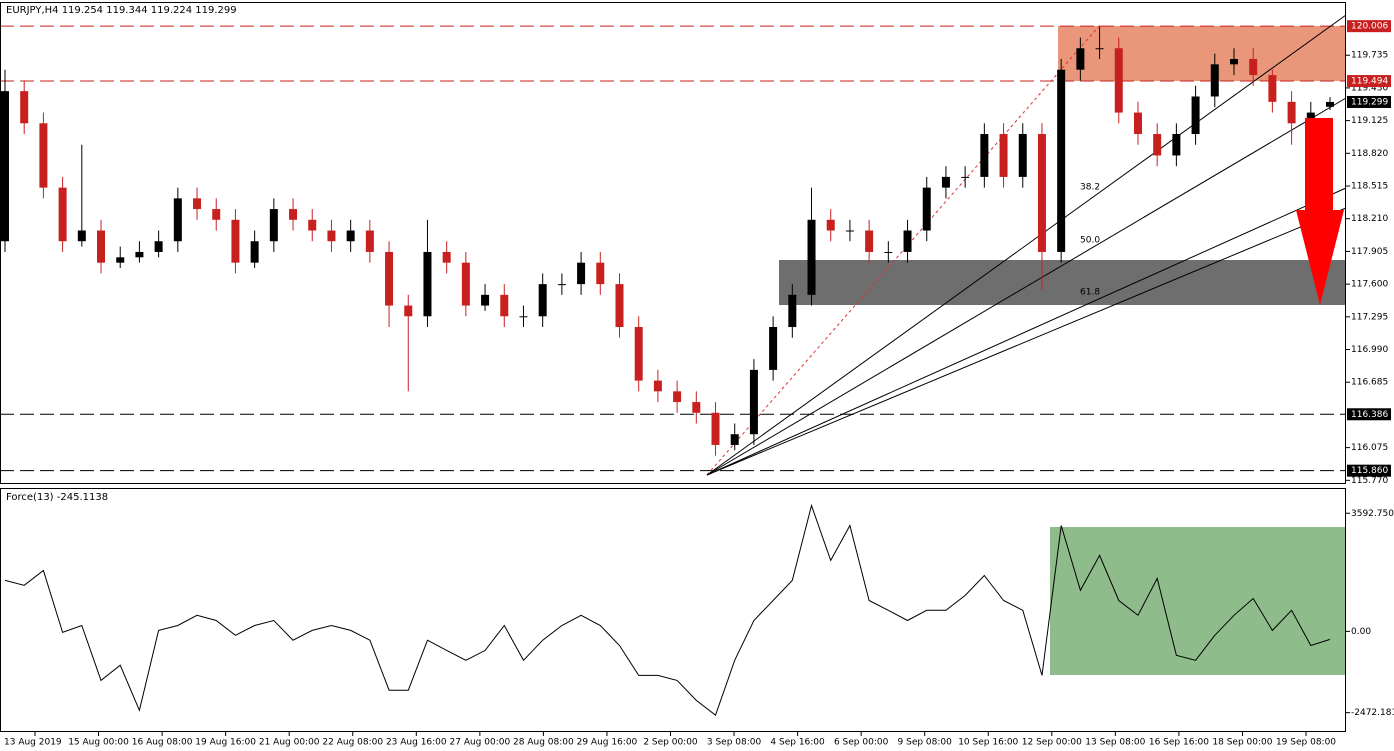 The image size is (1394, 751). I want to click on fib-label: 38.2, so click(1090, 188).